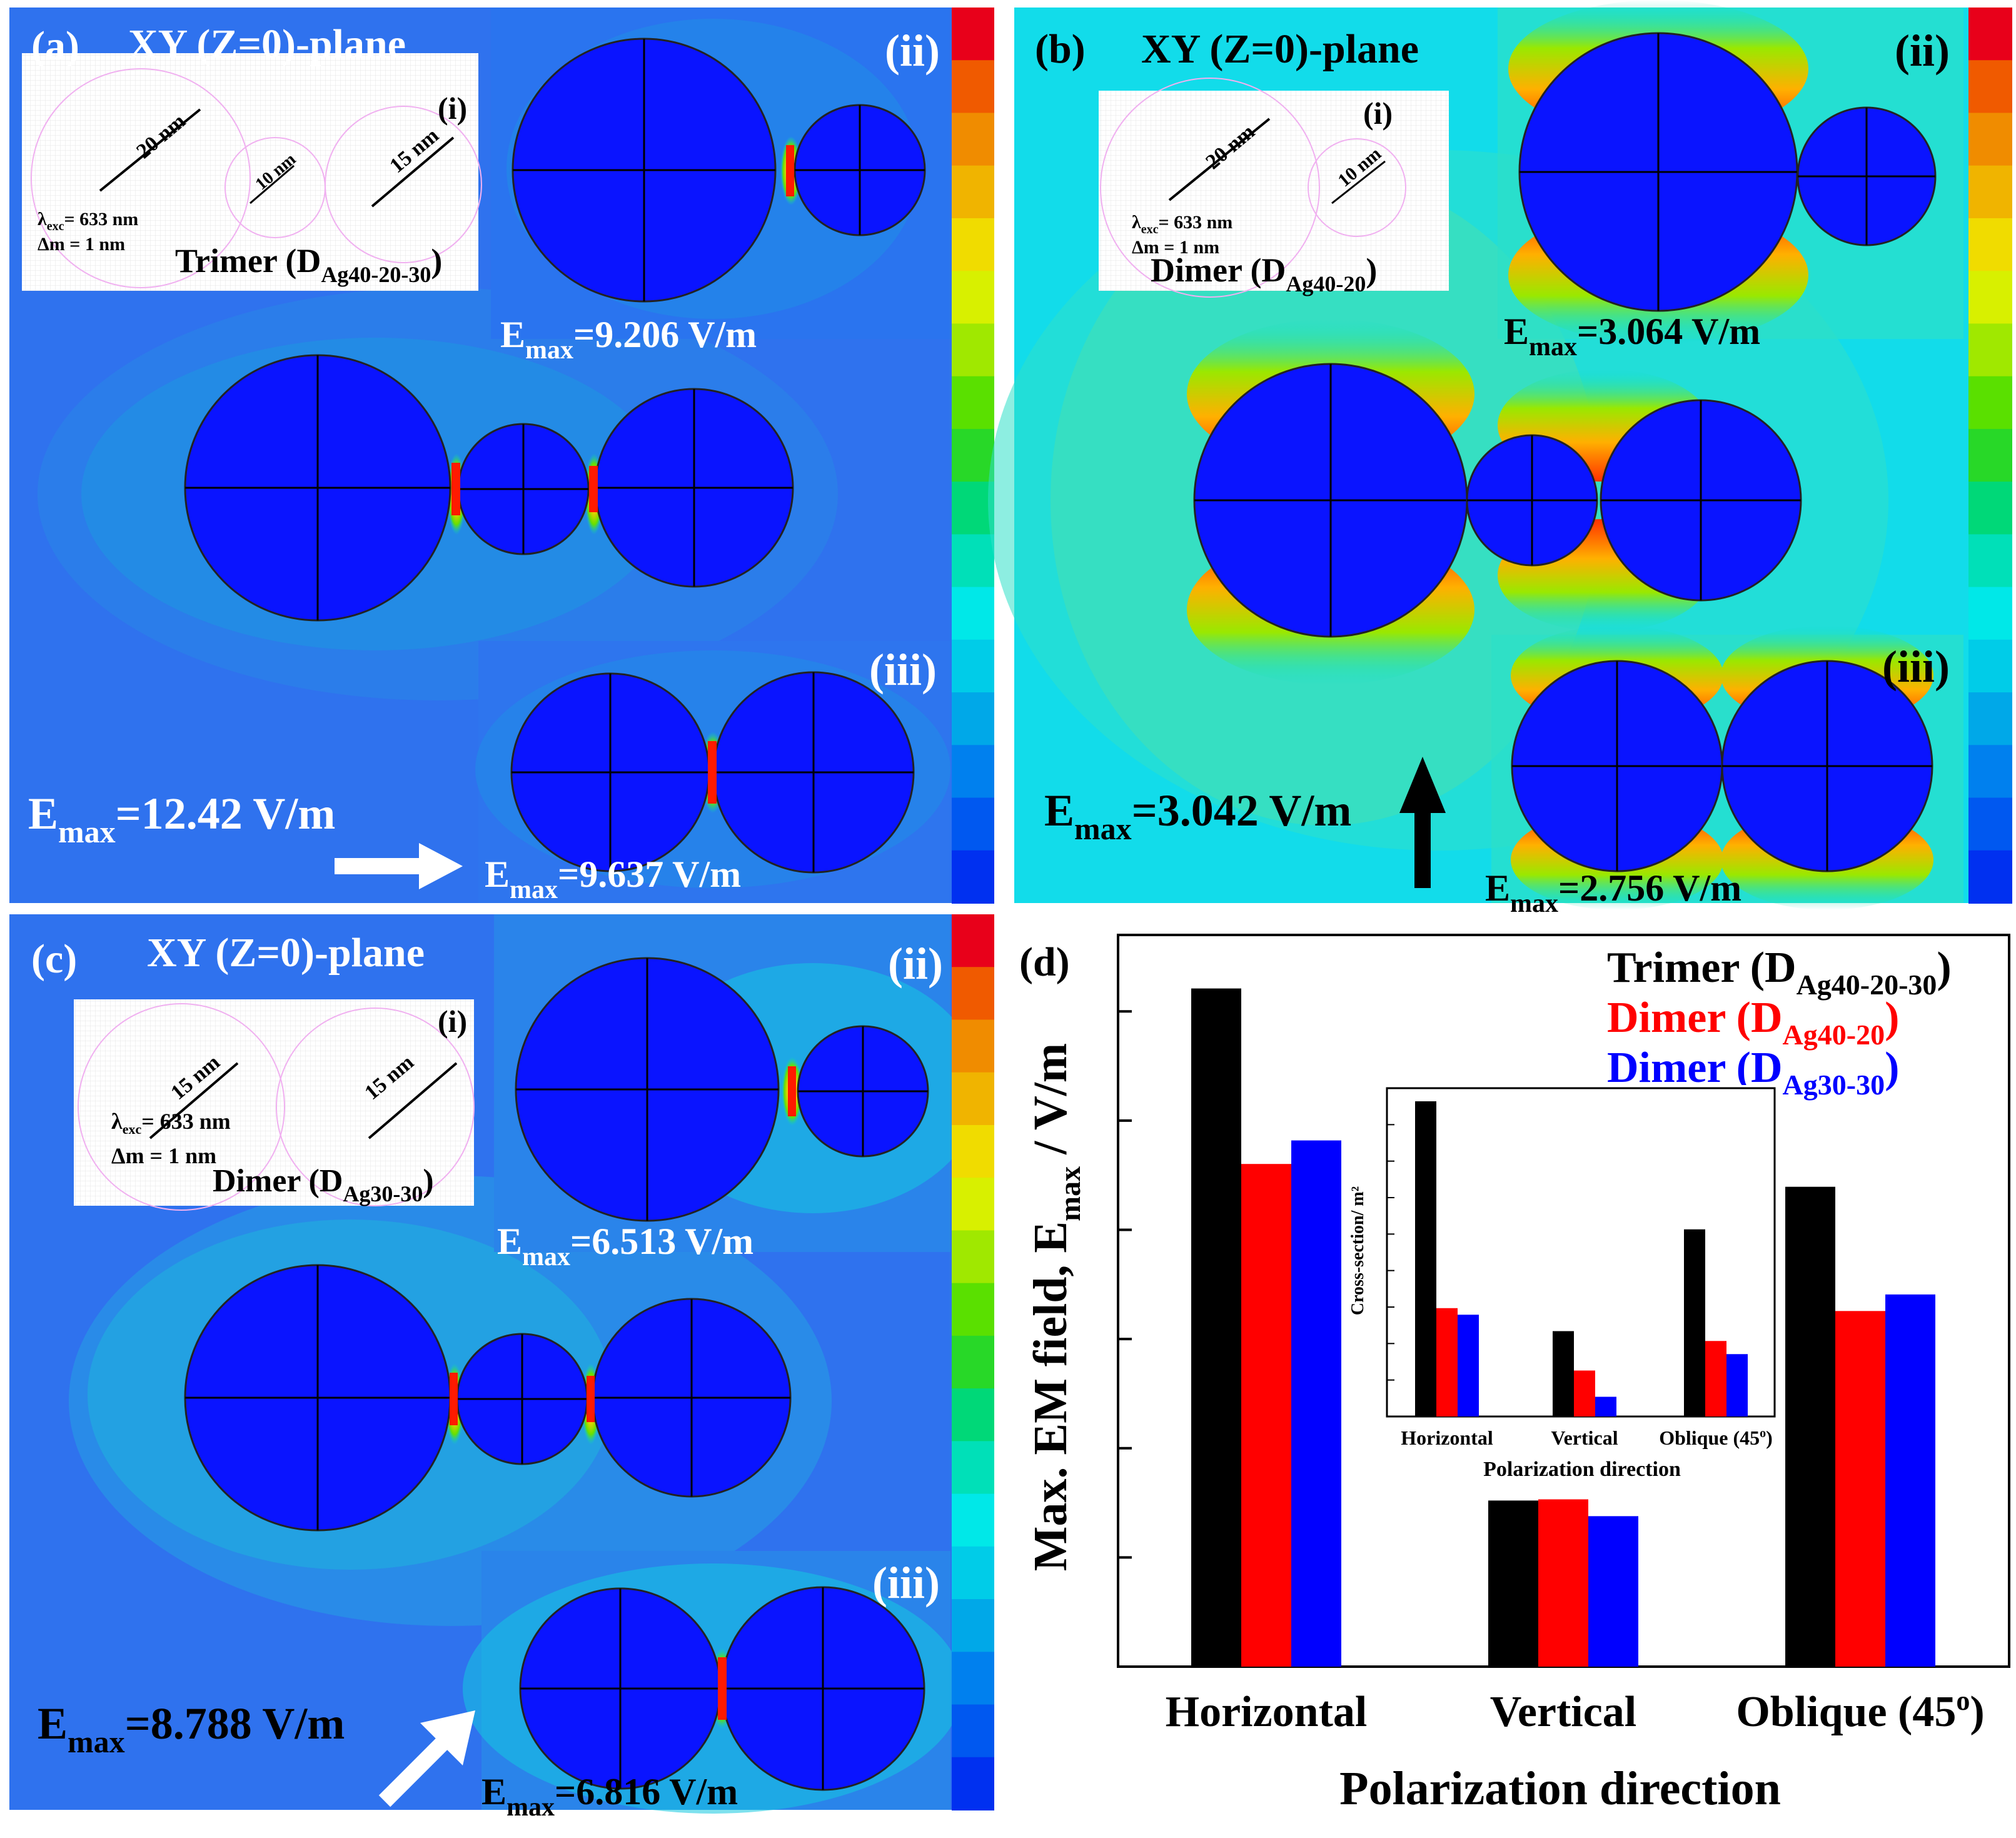 This screenshot has height=1838, width=2016. I want to click on panel-c-ii-label: (ii), so click(916, 964).